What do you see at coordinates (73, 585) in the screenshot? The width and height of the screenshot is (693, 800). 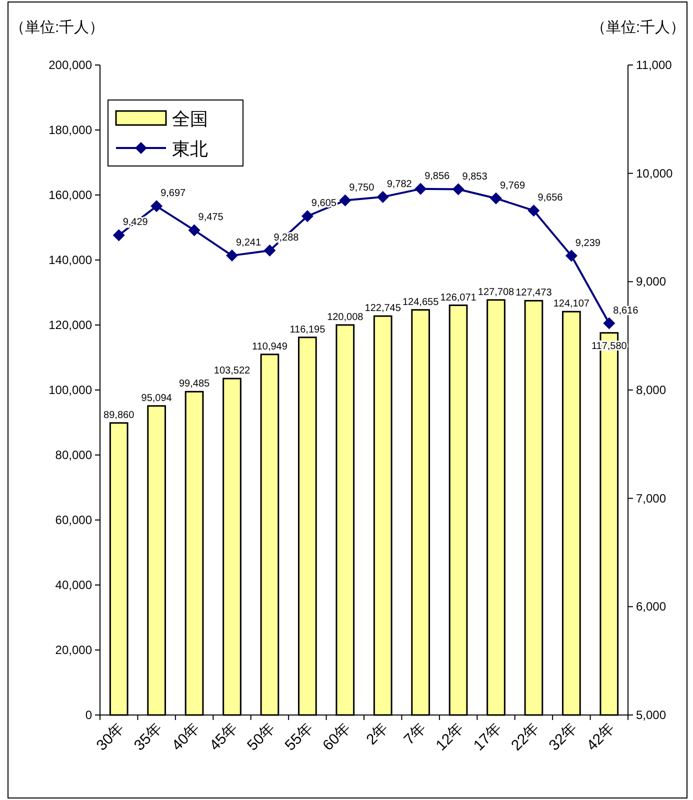 I see `y-tick-label: 40,000` at bounding box center [73, 585].